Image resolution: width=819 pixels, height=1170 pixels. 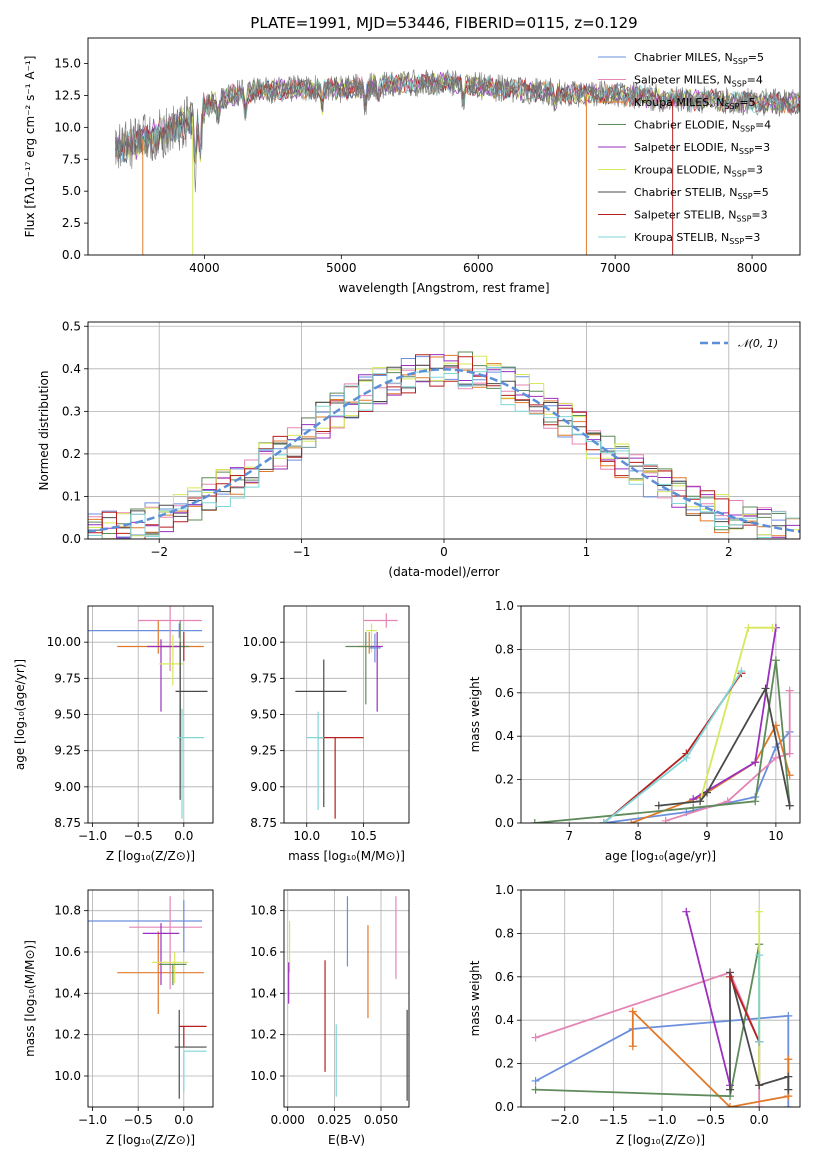 I want to click on x-tick-label: −1.0, so click(x=92, y=1120).